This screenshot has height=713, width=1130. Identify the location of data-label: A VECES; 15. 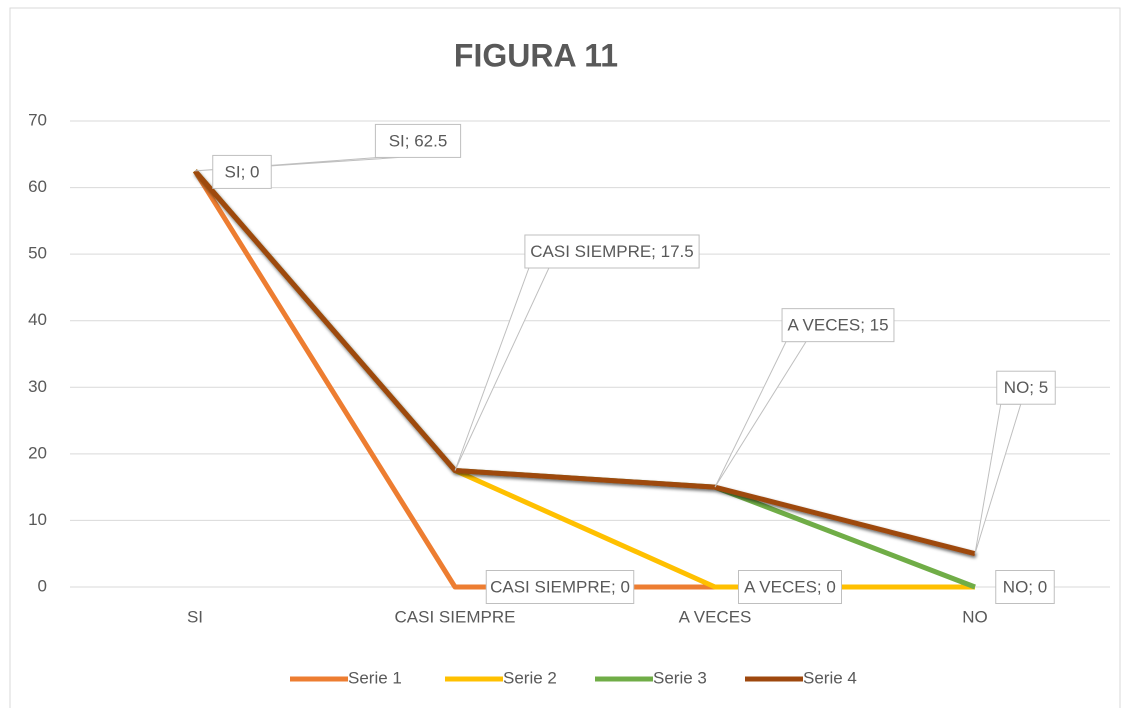
(804, 398).